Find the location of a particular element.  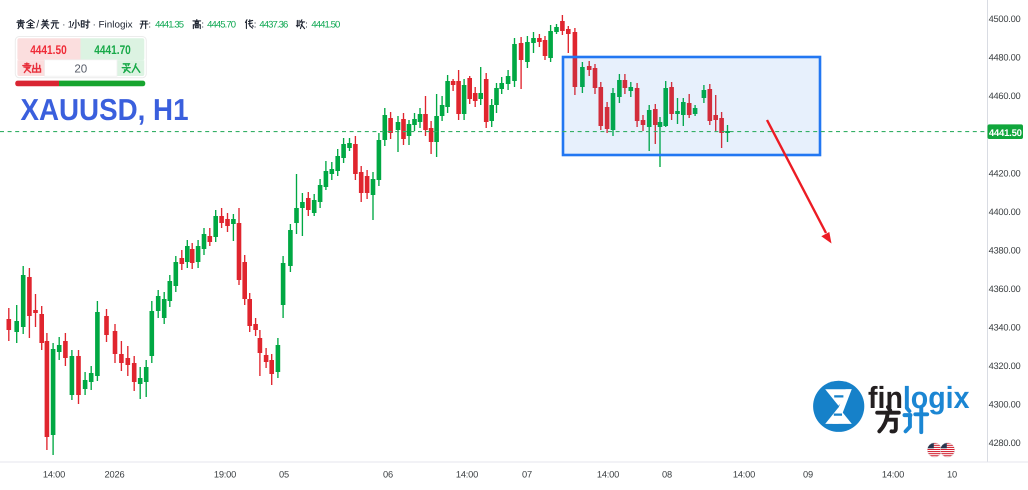

svg-text: 06 is located at coordinates (388, 475).